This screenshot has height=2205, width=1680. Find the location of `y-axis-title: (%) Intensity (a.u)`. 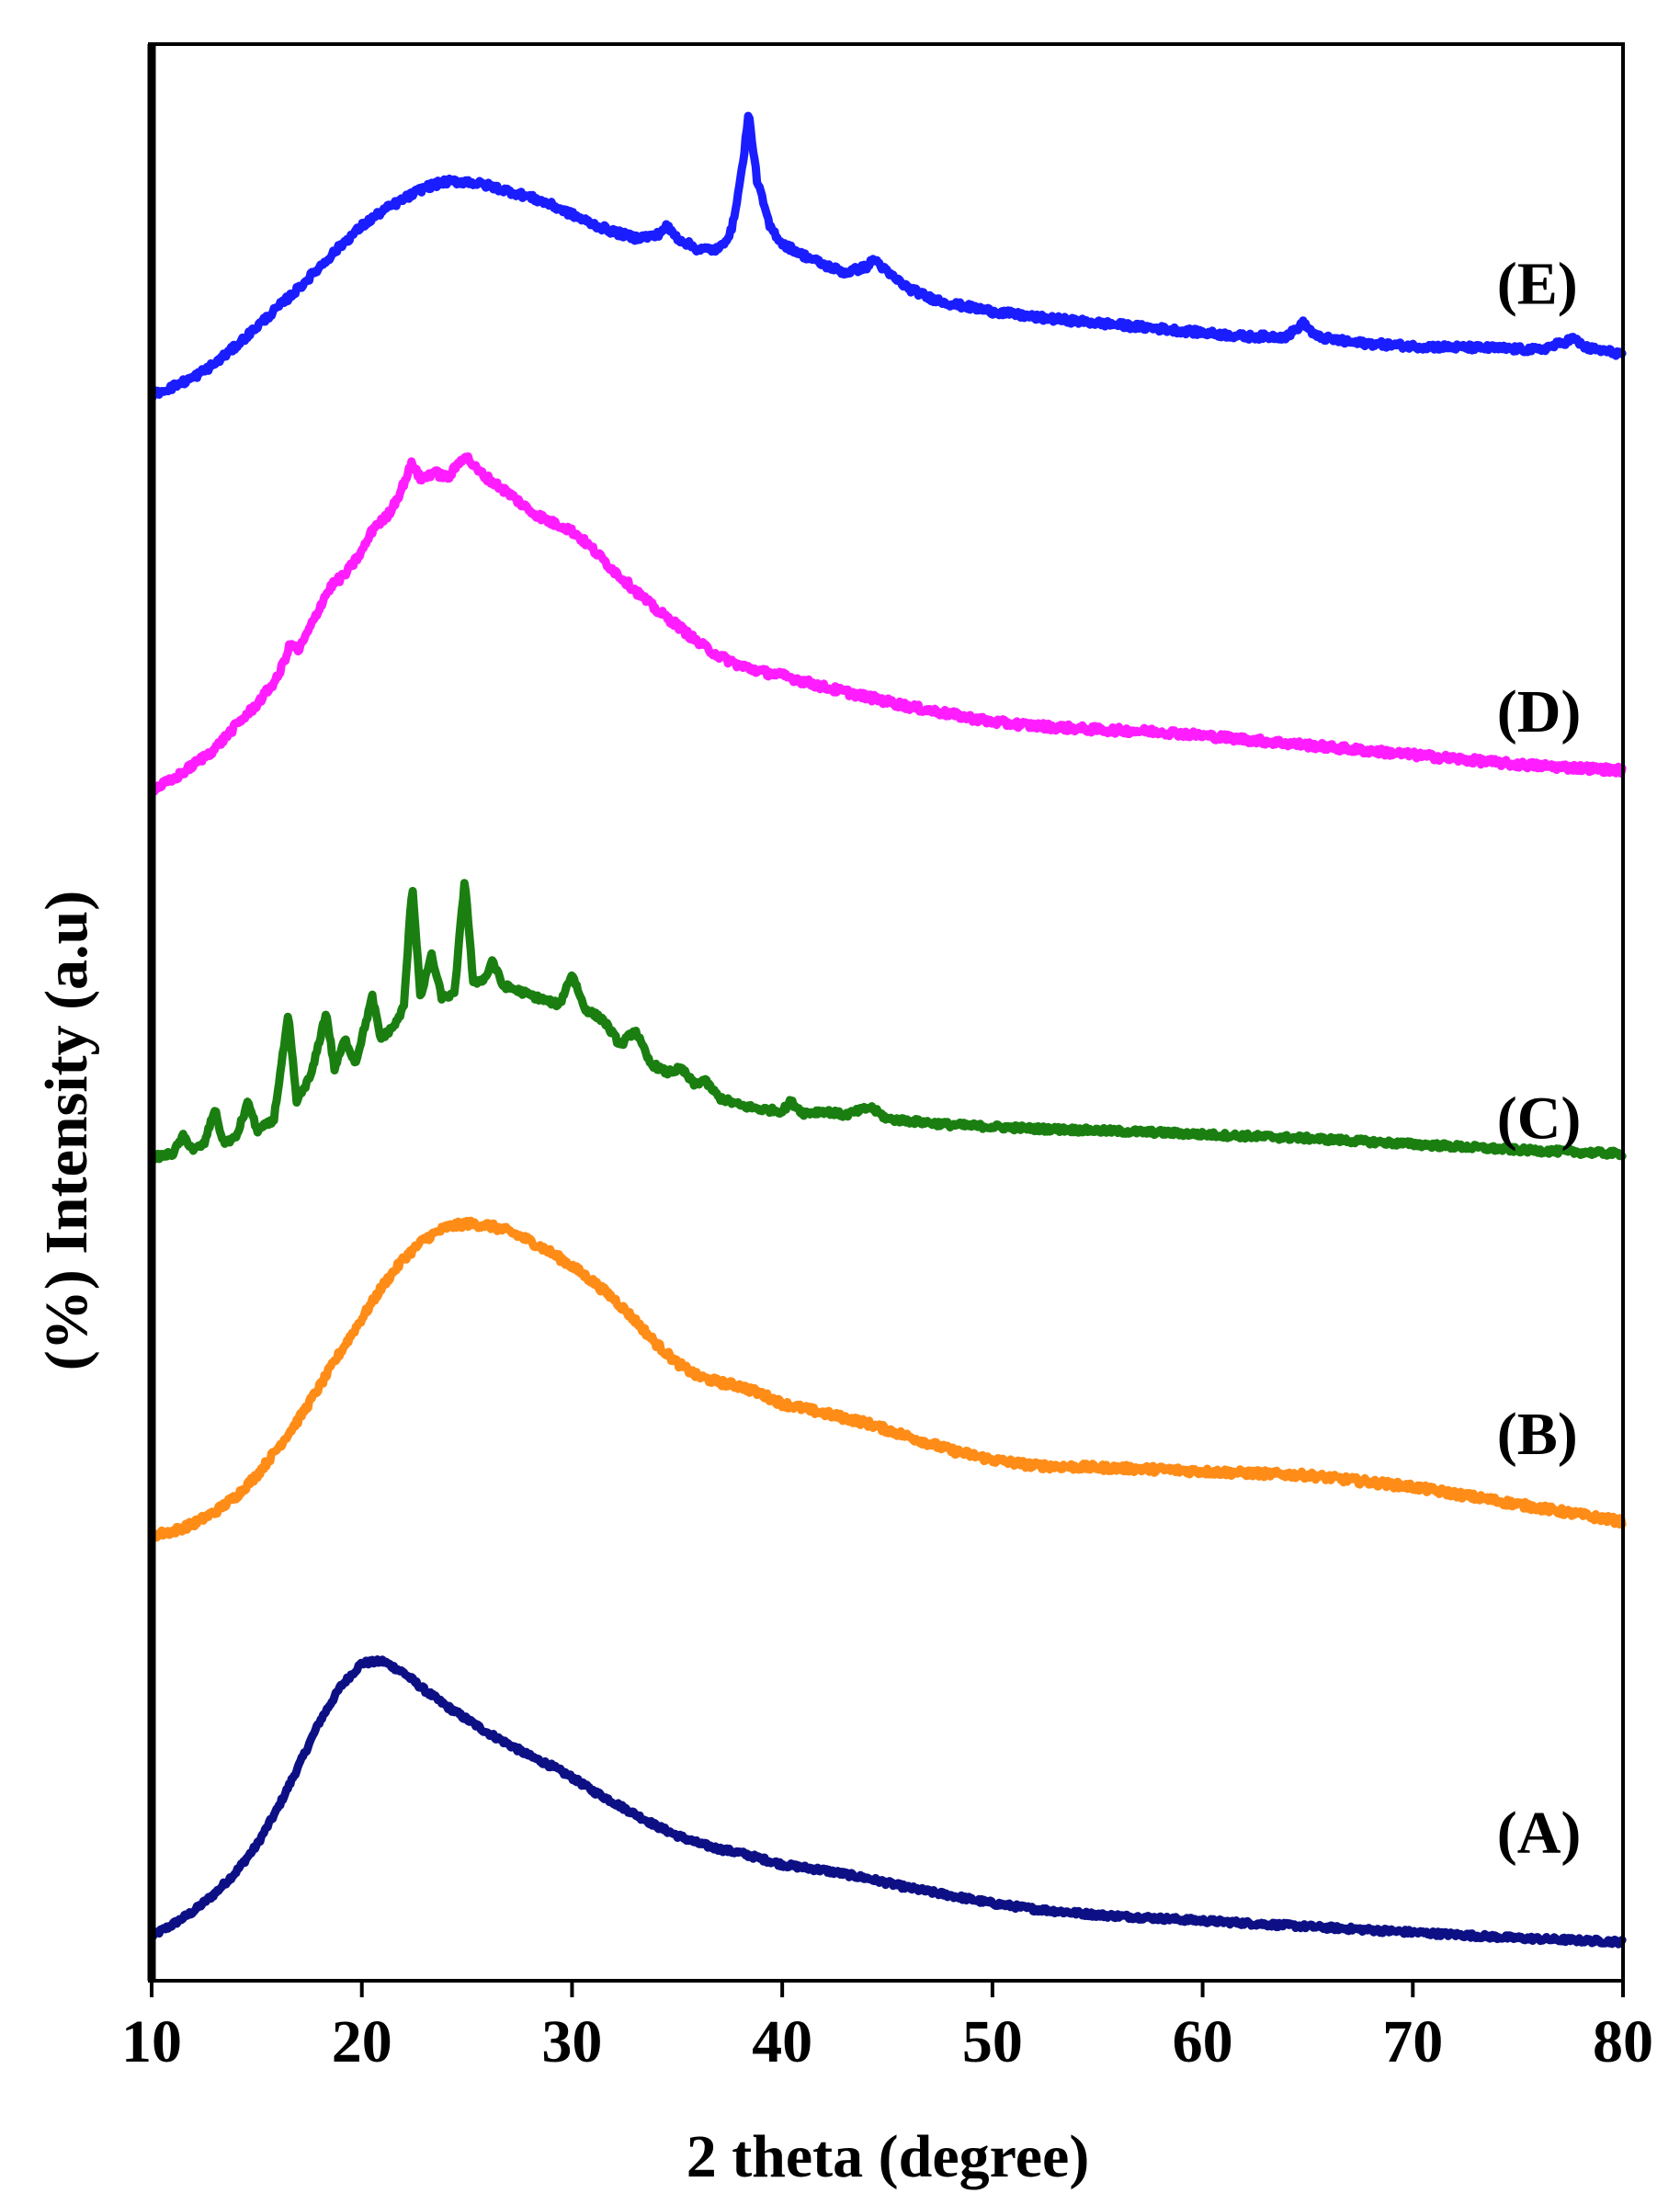

y-axis-title: (%) Intensity (a.u) is located at coordinates (66, 1131).